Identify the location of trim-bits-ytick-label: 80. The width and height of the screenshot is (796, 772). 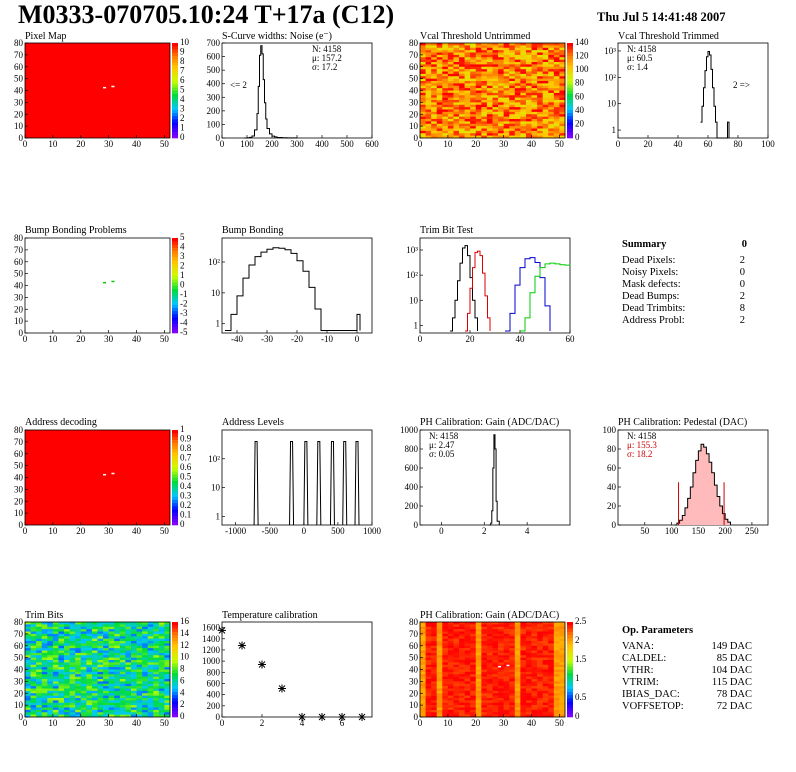
(19, 622).